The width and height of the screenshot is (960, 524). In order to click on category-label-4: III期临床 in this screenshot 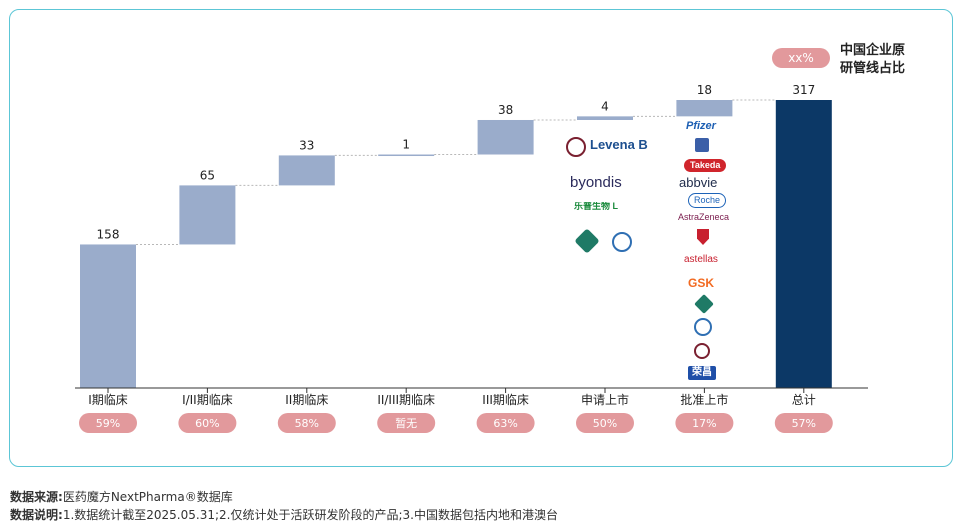, I will do `click(505, 400)`.